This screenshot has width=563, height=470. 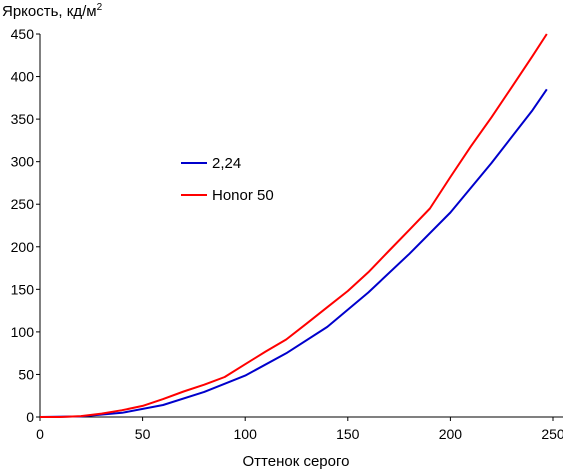 What do you see at coordinates (296, 461) in the screenshot?
I see `x-axis-title: Оттенок серого` at bounding box center [296, 461].